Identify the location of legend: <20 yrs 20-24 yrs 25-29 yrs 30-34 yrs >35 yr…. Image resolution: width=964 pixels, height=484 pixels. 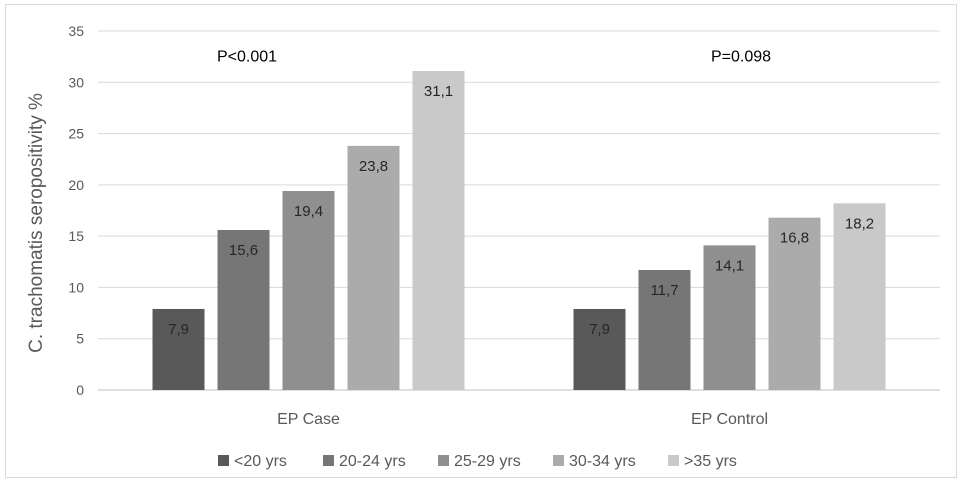
(477, 461).